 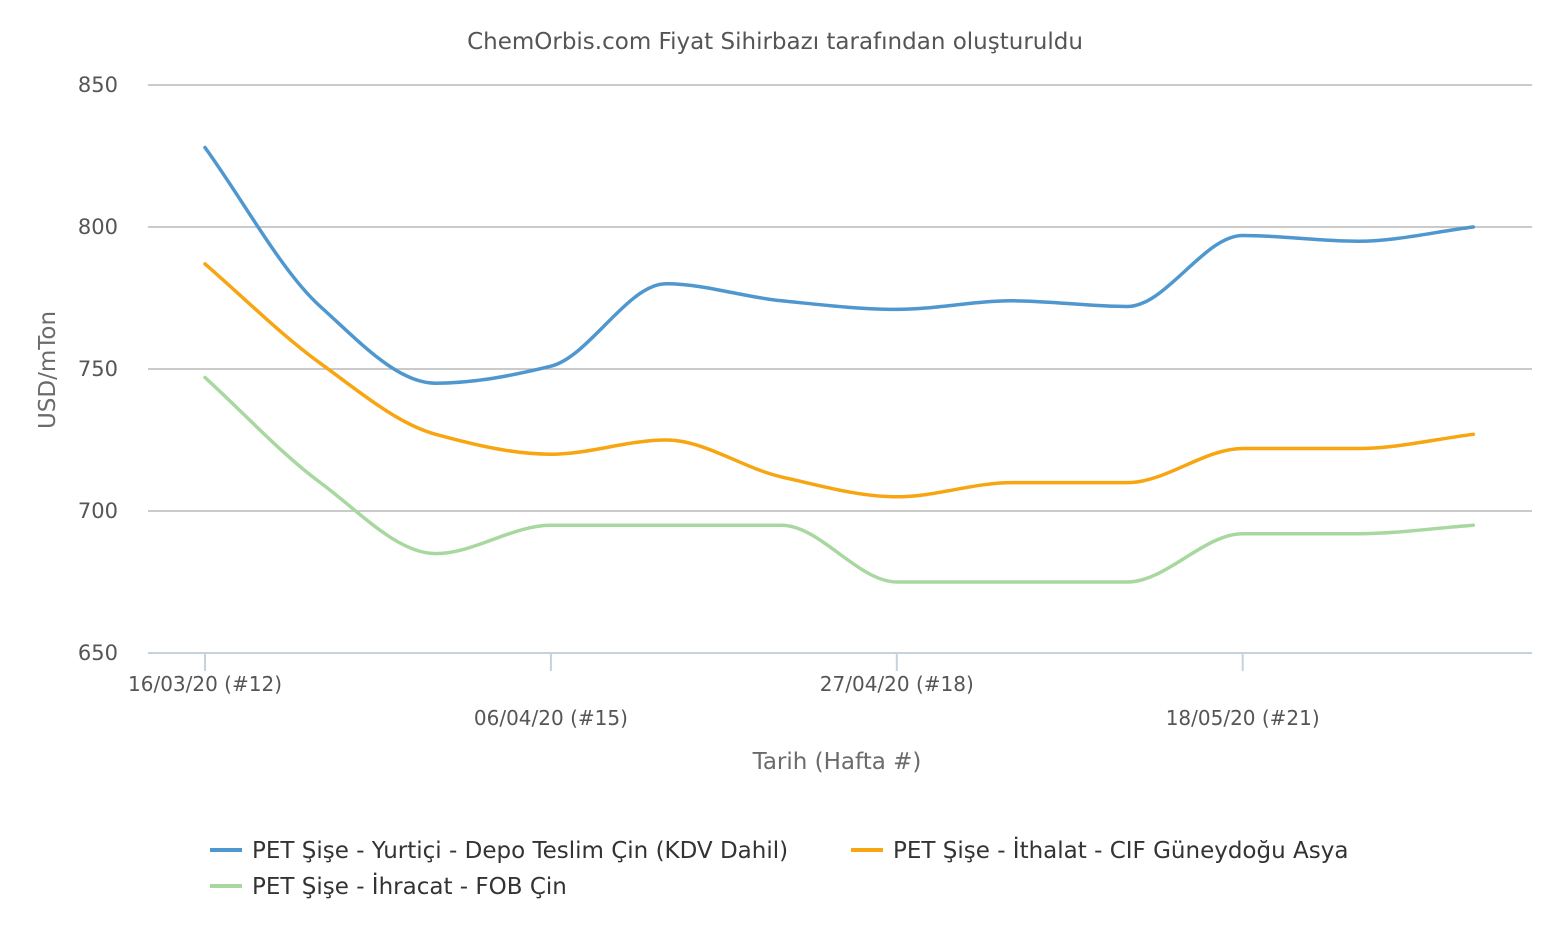 What do you see at coordinates (1120, 850) in the screenshot?
I see `legend-label: PET Şişe - İthalat - CIF Güneydoğu Asya` at bounding box center [1120, 850].